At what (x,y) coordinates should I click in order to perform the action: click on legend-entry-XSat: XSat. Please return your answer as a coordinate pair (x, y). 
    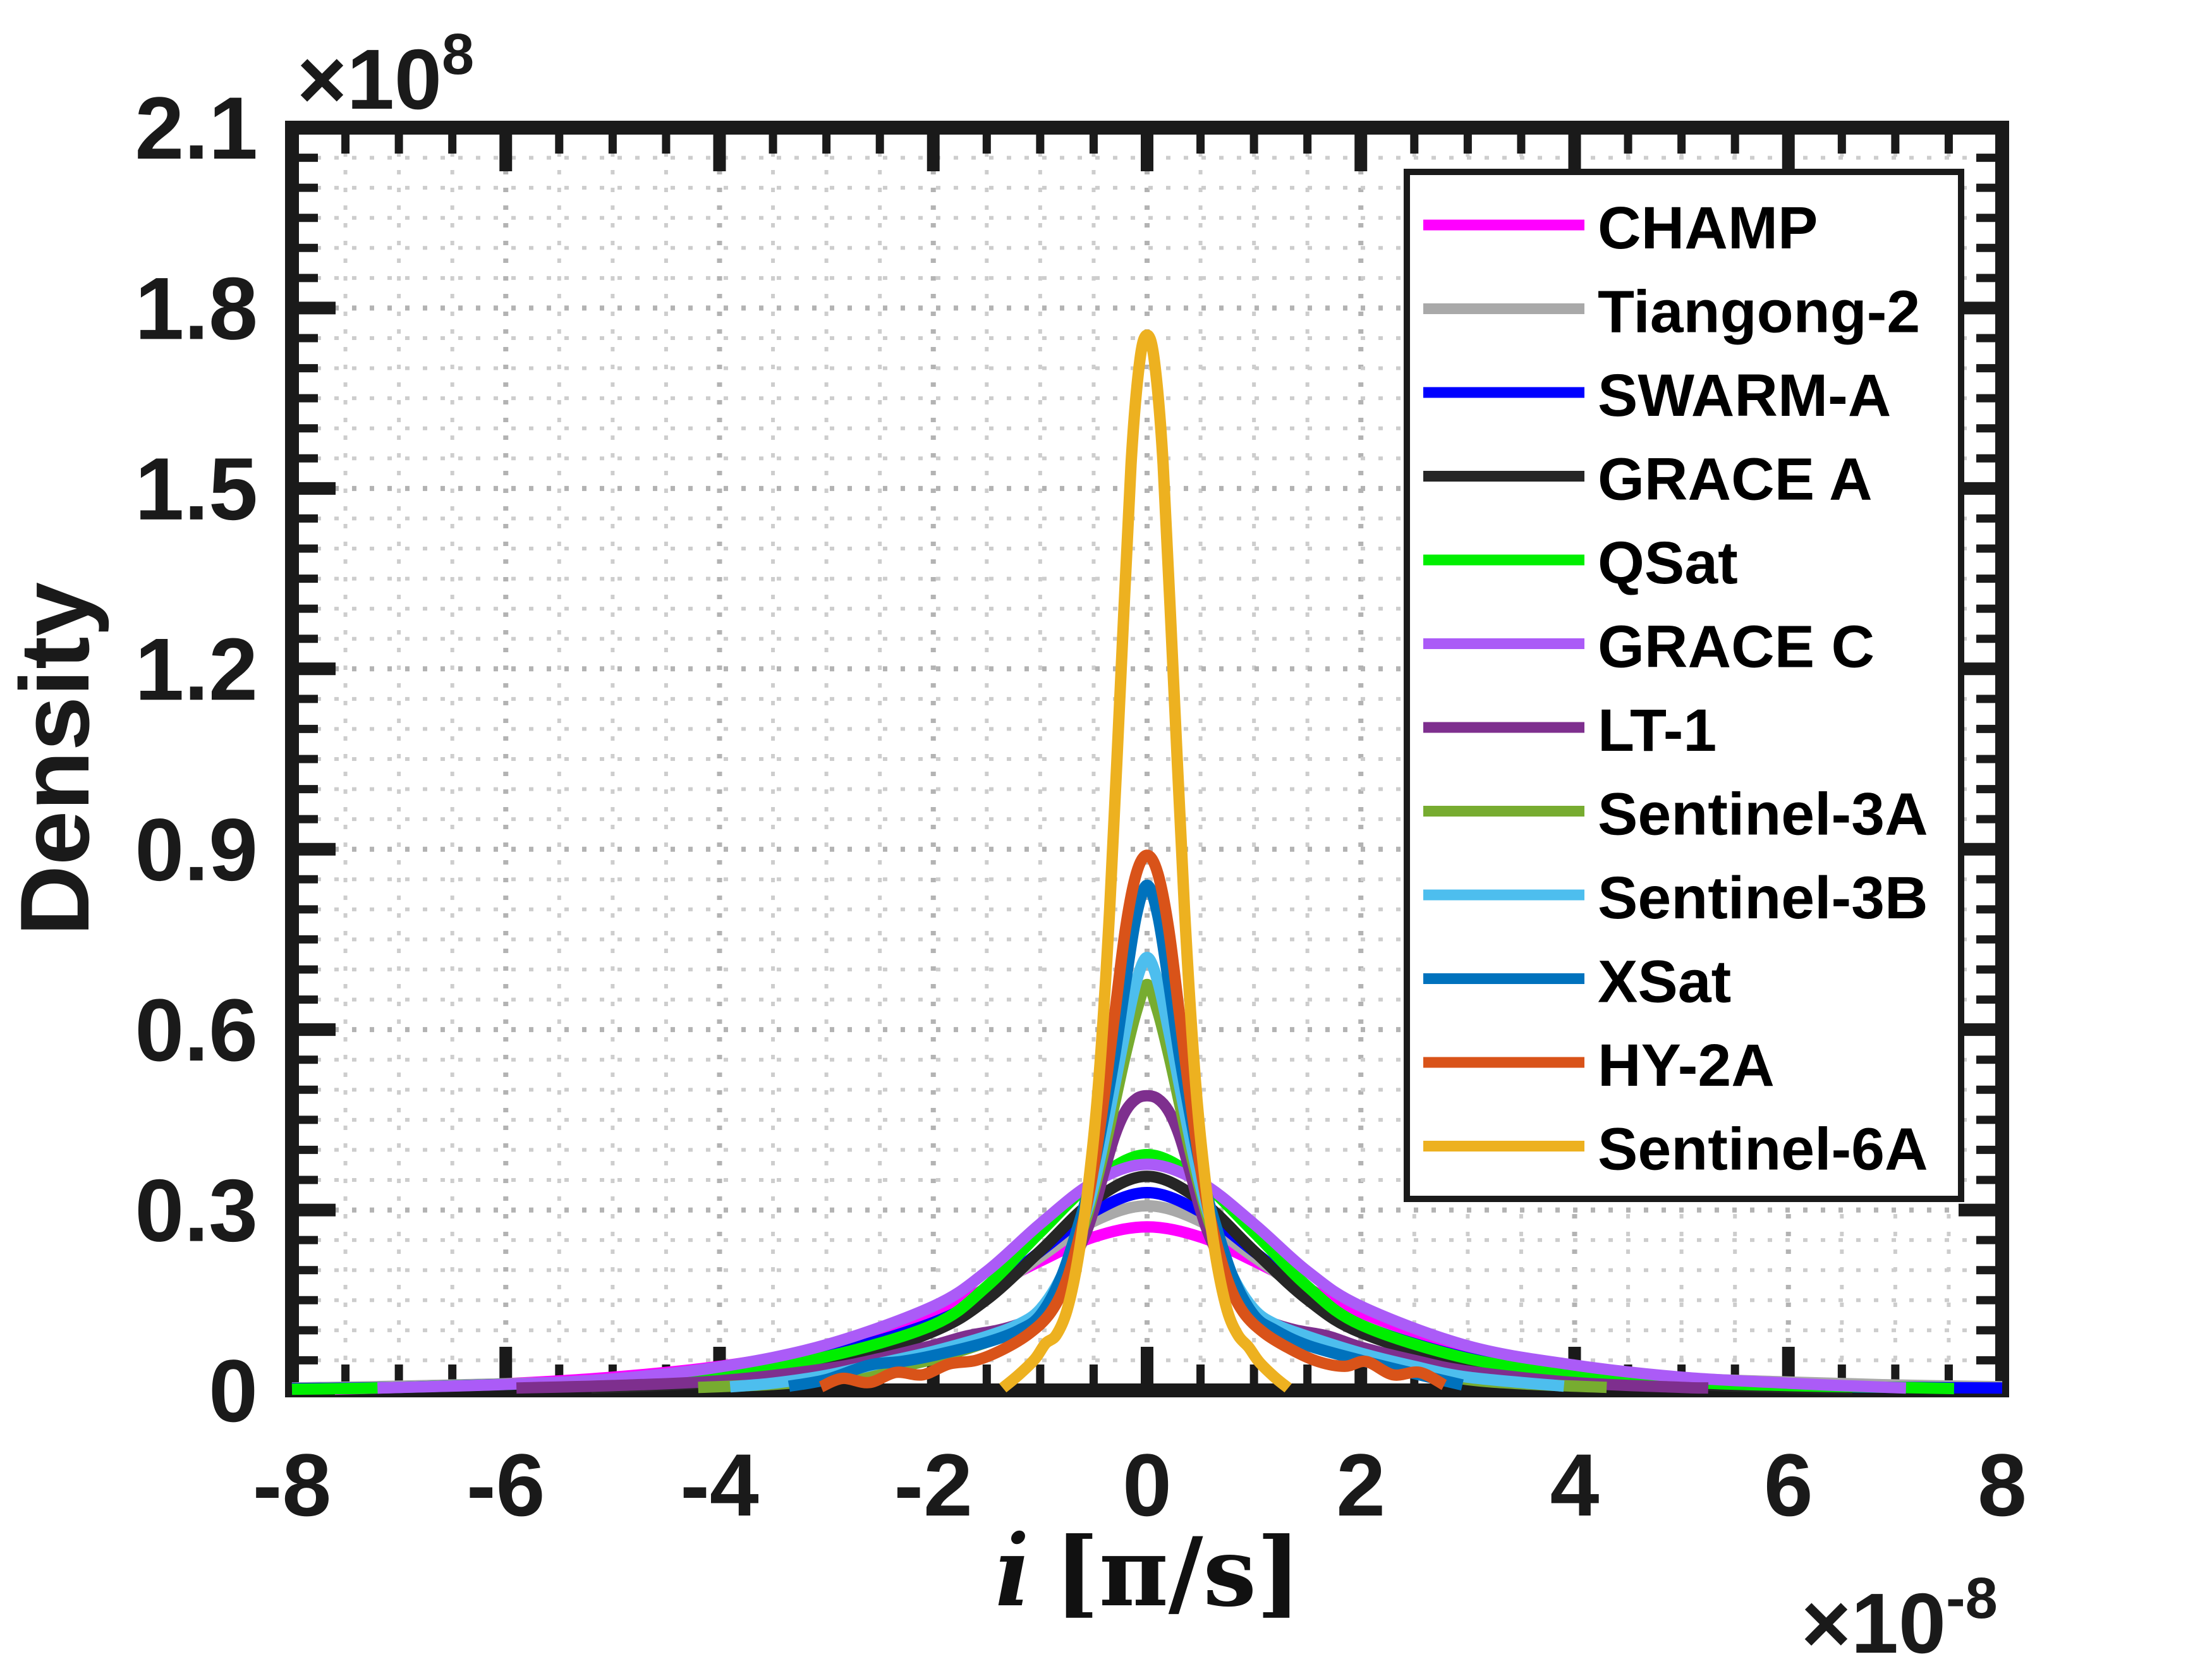
    Looking at the image, I should click on (1577, 982).